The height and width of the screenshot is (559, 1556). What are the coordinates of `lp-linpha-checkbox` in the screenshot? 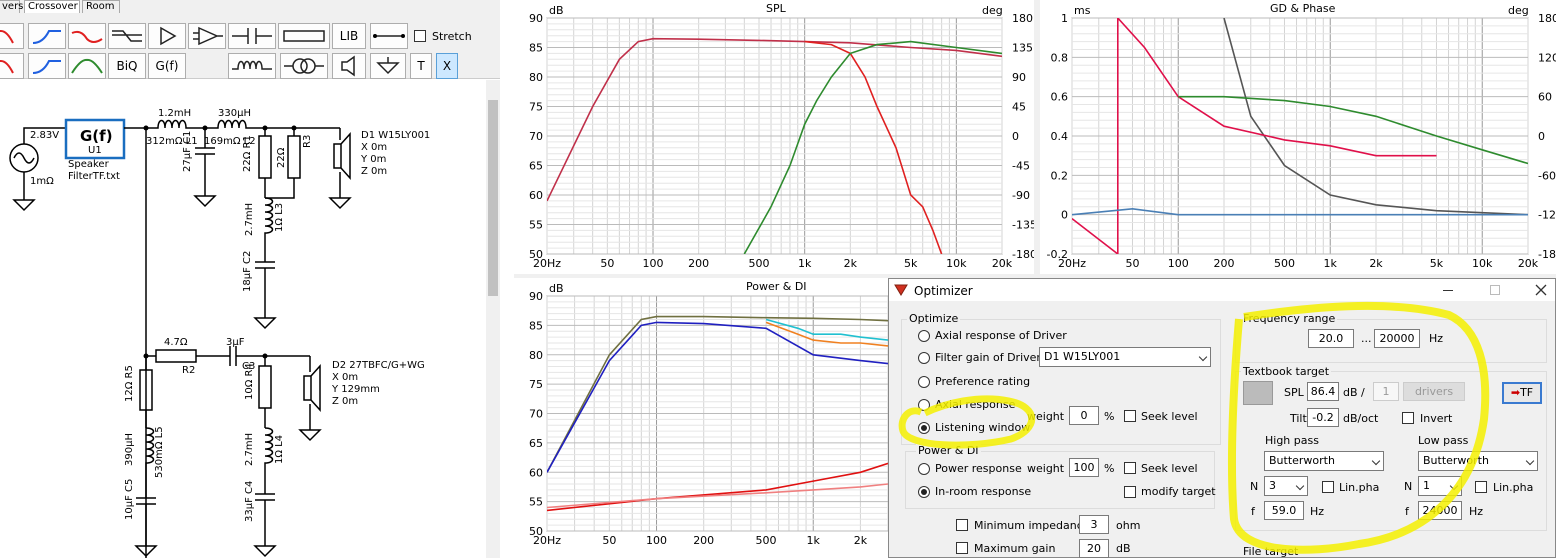 It's located at (1481, 487).